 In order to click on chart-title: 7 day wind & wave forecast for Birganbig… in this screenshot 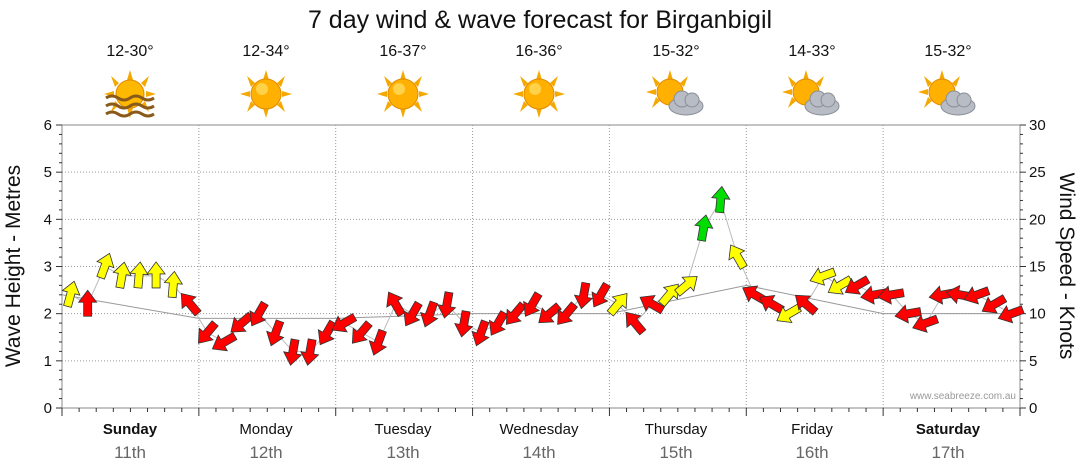, I will do `click(540, 20)`.